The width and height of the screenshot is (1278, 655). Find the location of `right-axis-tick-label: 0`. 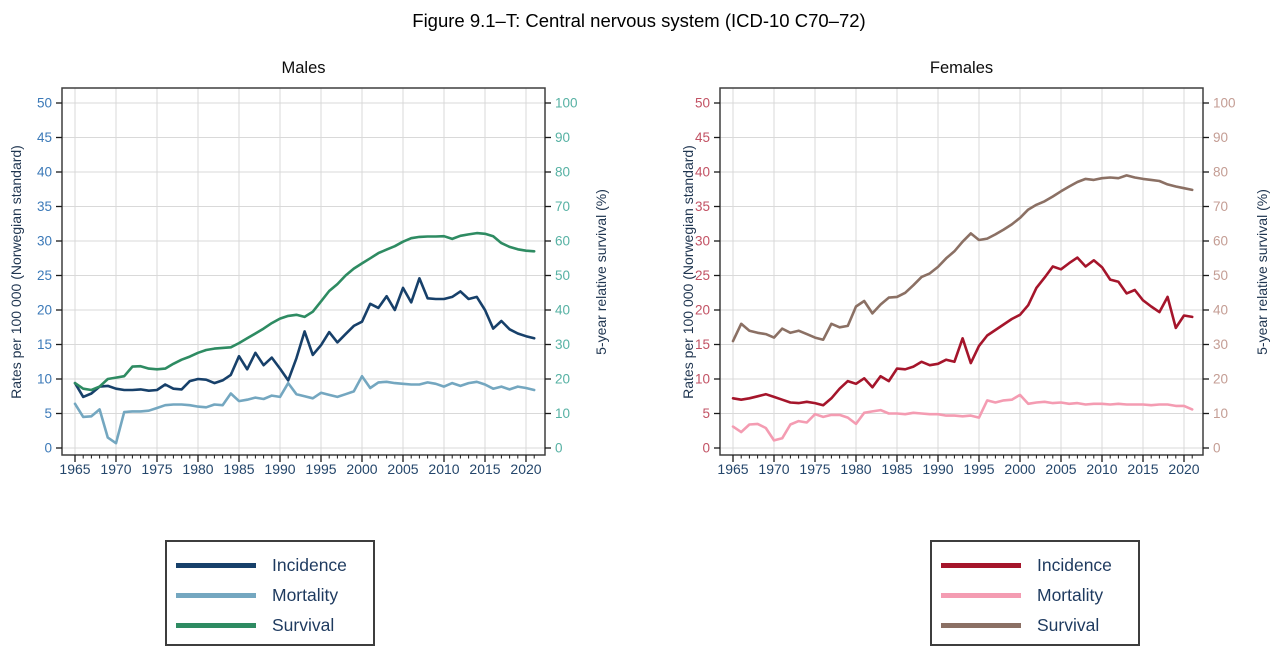

right-axis-tick-label: 0 is located at coordinates (1217, 448).